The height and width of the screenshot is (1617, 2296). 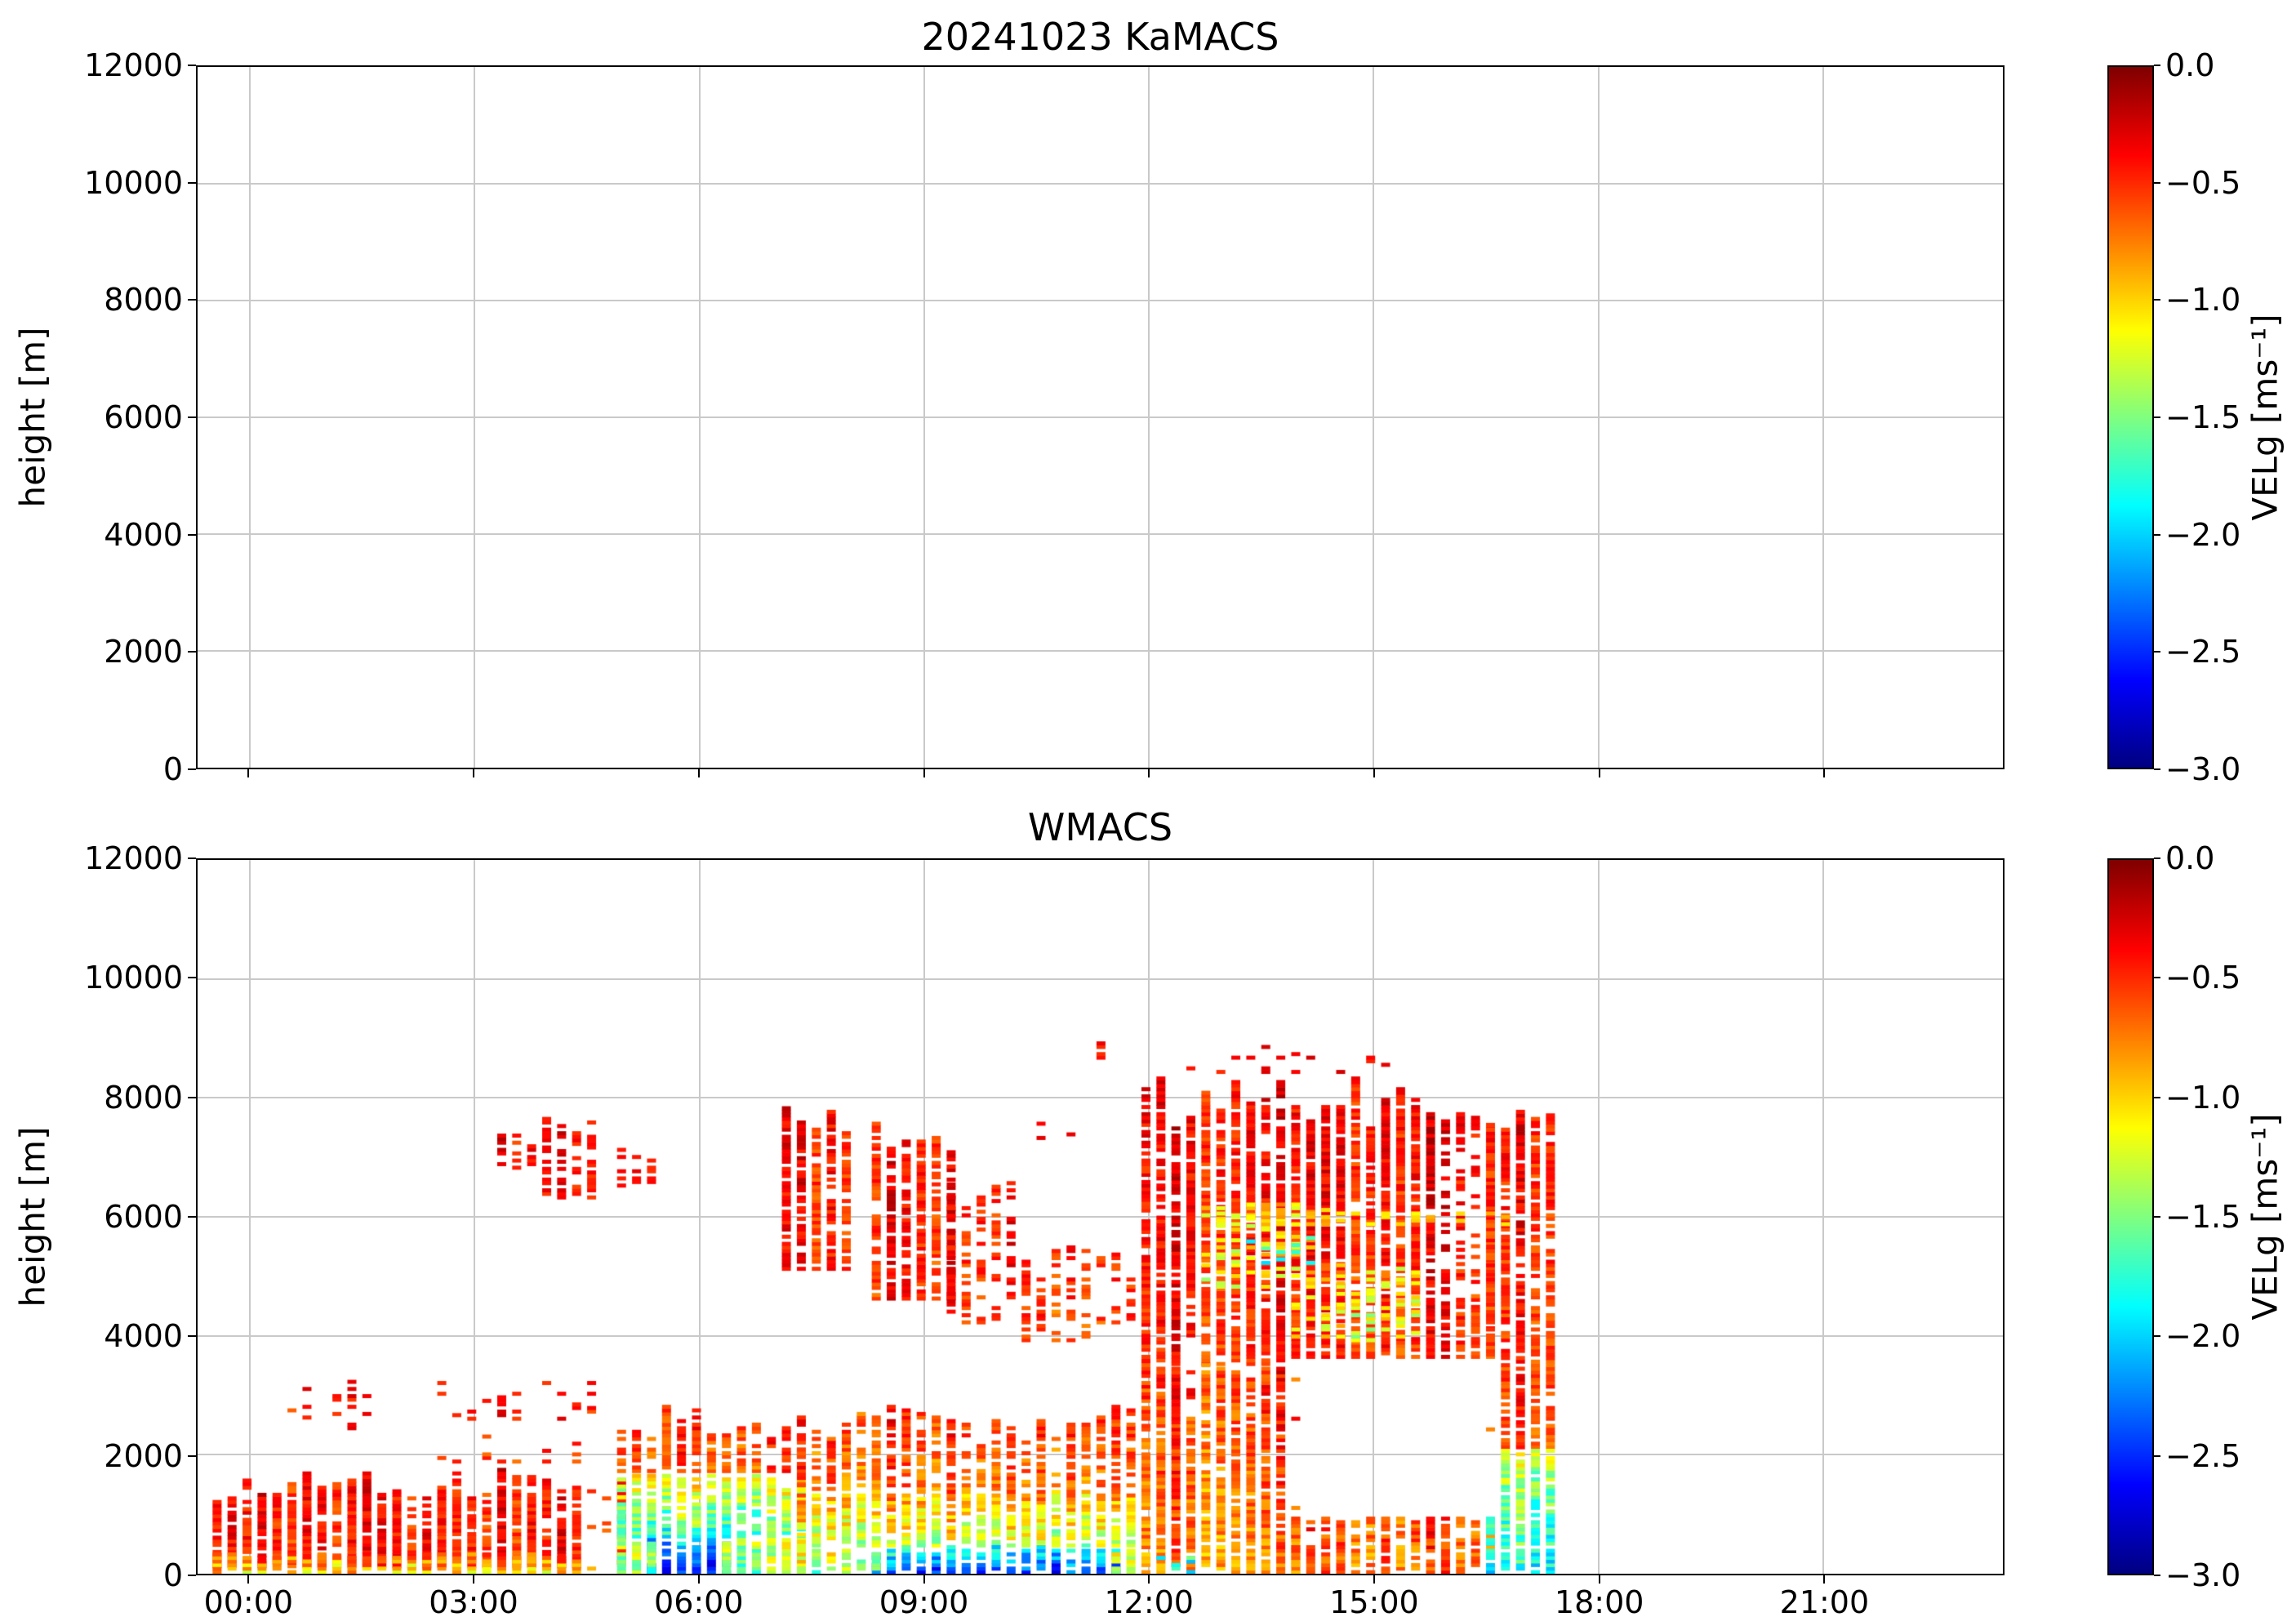 I want to click on colorbar-kamacs, so click(x=2130, y=417).